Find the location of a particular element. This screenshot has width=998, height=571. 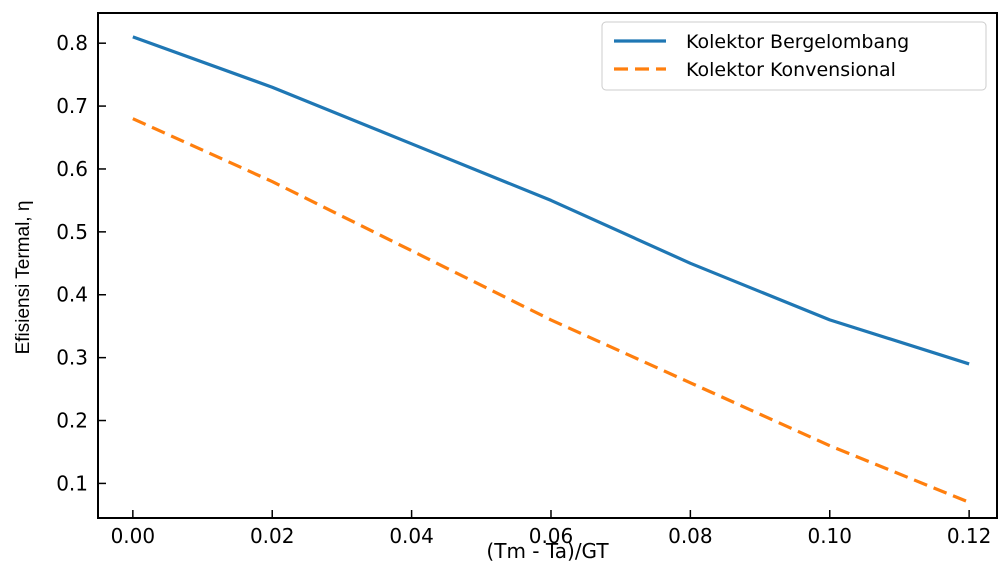

x-axis-label: (Tm - Ta)/GT is located at coordinates (547, 551).